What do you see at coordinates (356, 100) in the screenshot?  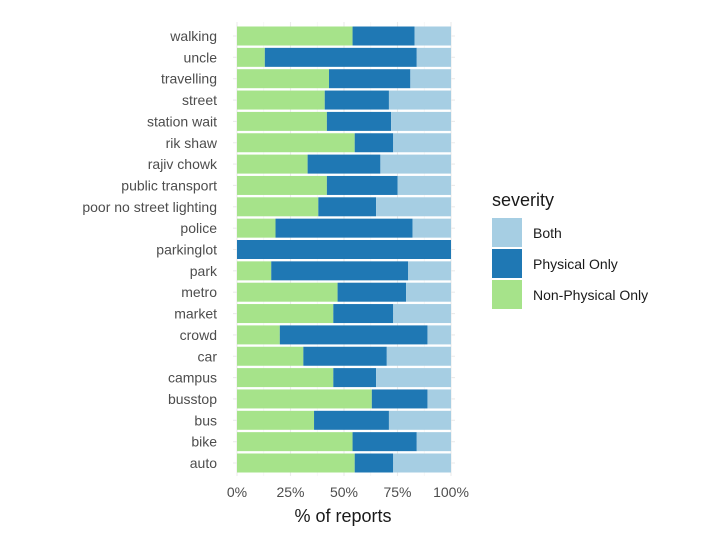 I see `bar-physical-only-street` at bounding box center [356, 100].